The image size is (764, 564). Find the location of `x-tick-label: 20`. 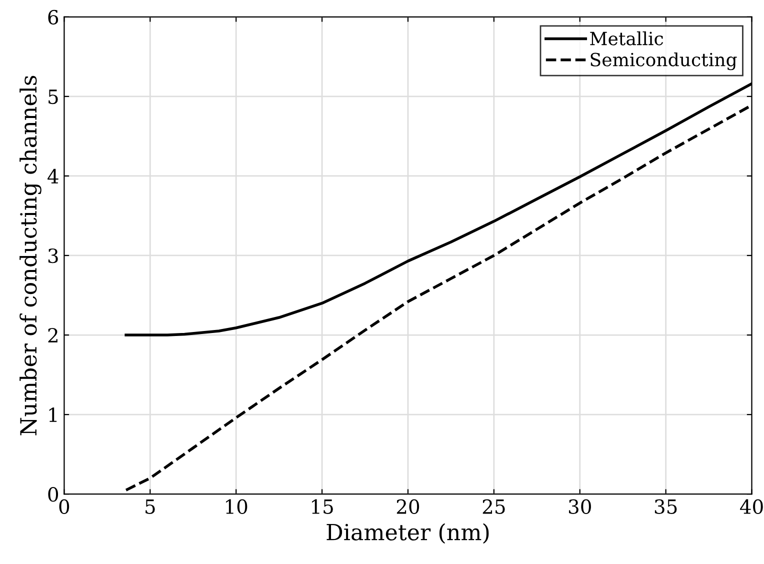

x-tick-label: 20 is located at coordinates (408, 506).